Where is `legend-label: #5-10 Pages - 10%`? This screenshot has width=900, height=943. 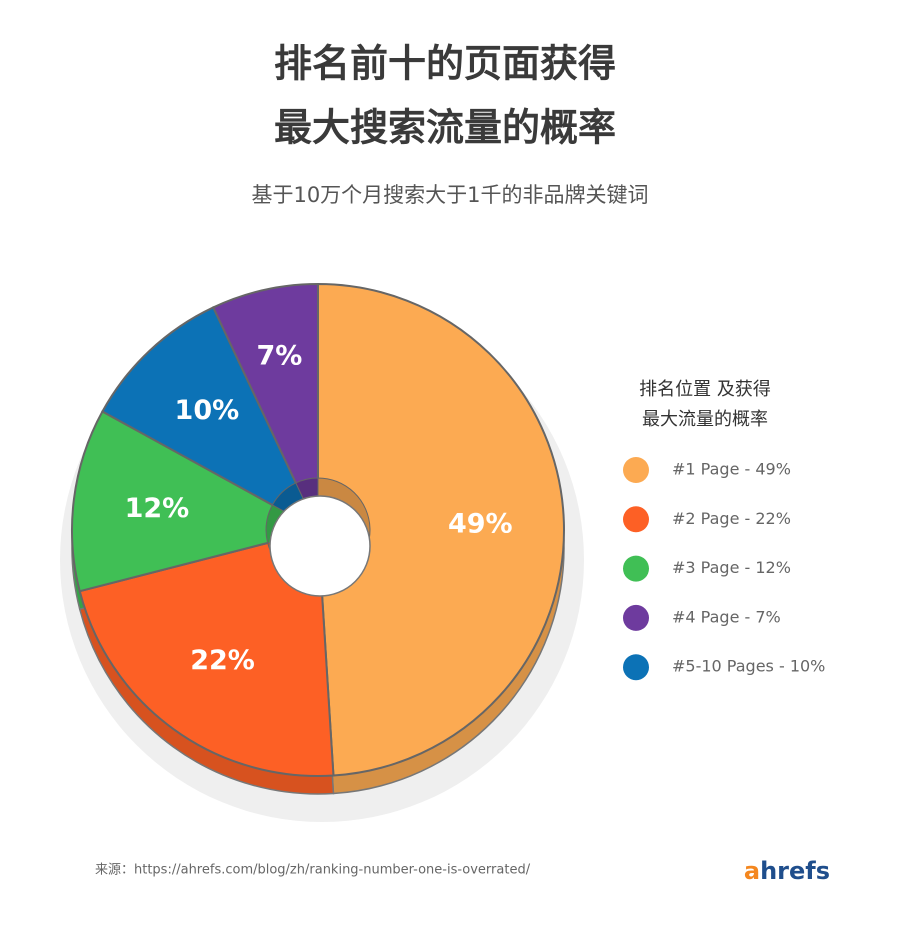 legend-label: #5-10 Pages - 10% is located at coordinates (748, 666).